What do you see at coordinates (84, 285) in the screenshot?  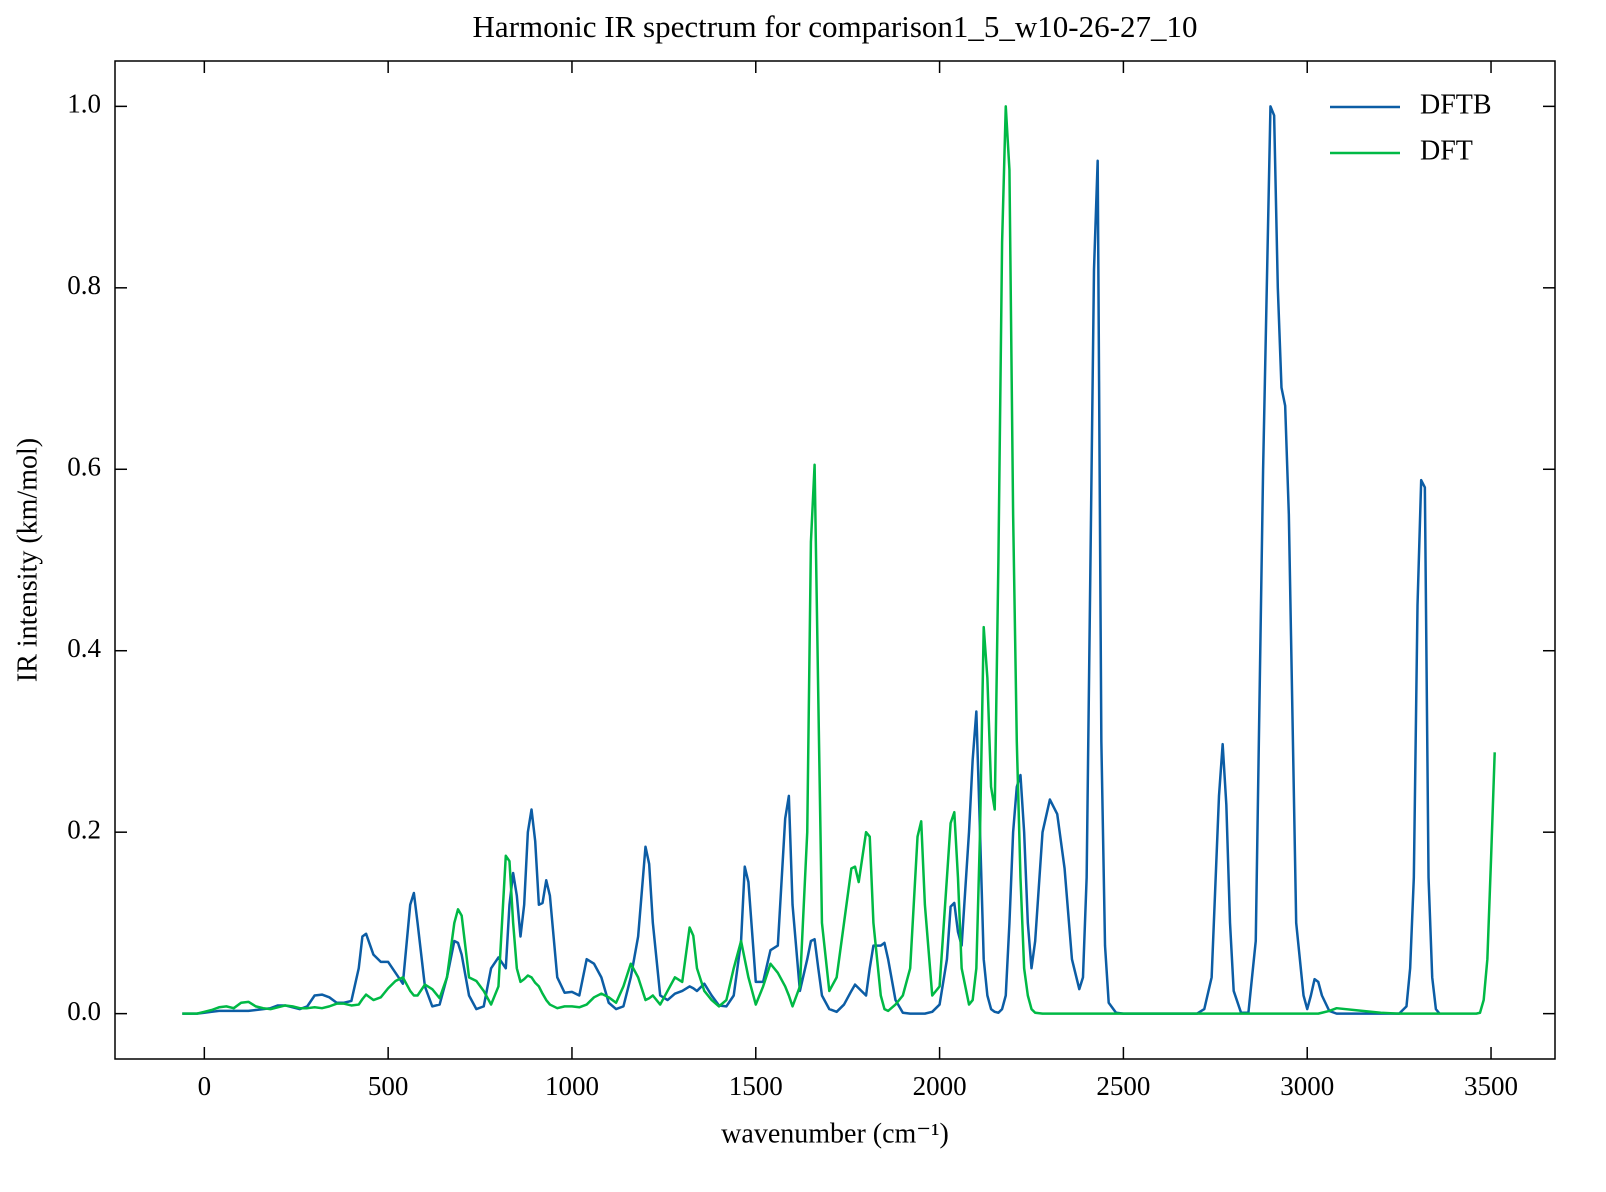 I see `y-tick-label: 0.8` at bounding box center [84, 285].